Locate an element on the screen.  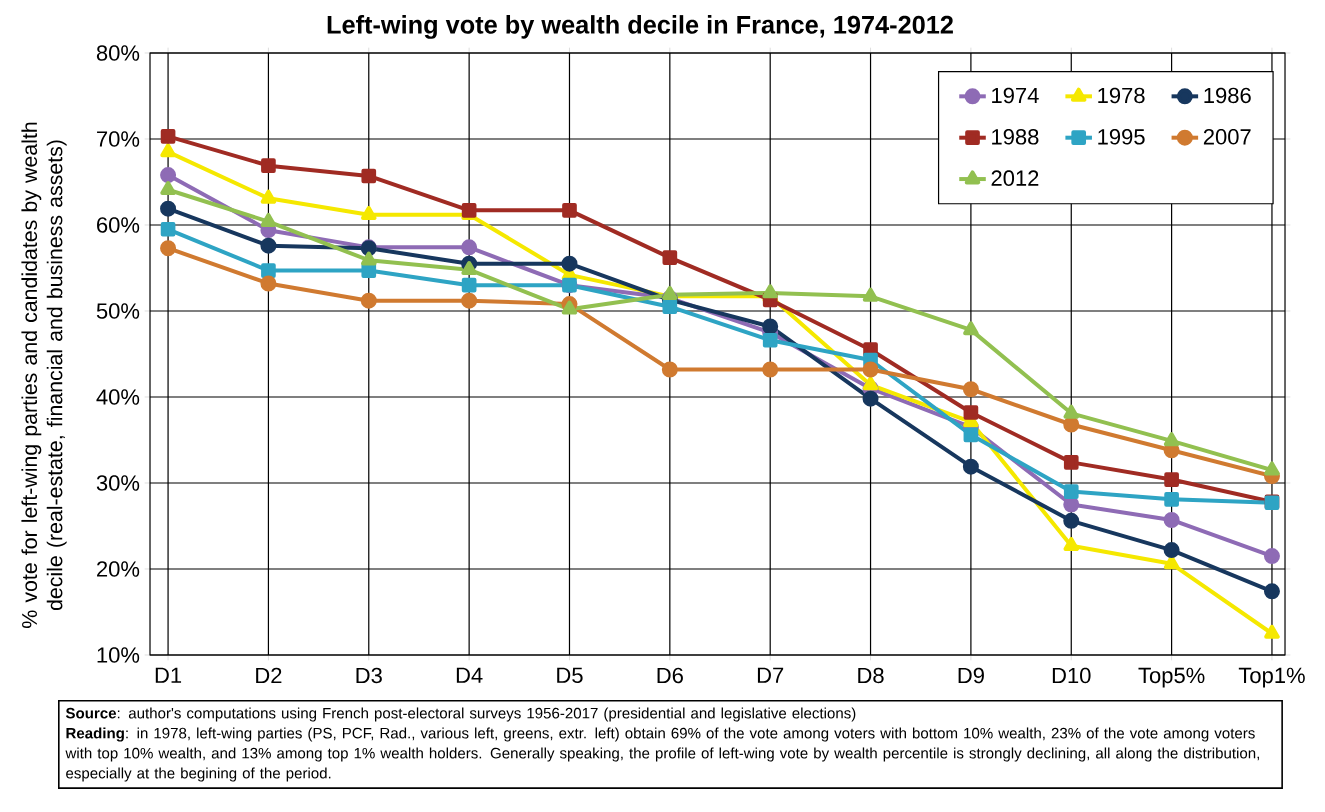
y-tick-label: 30% is located at coordinates (118, 483).